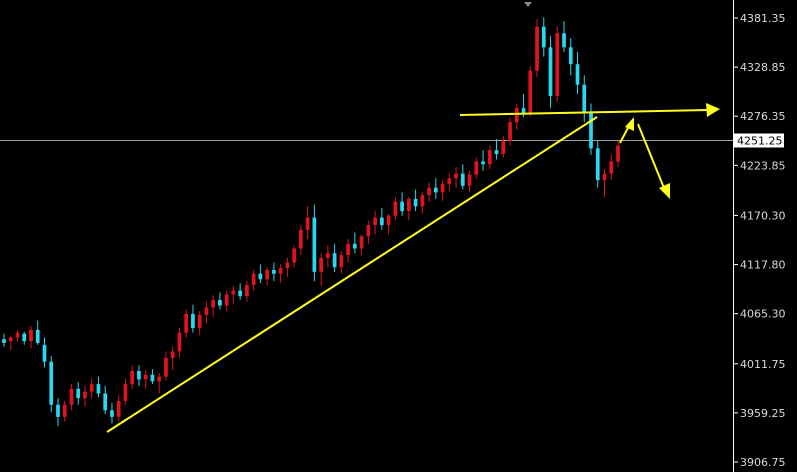 This screenshot has width=797, height=472. What do you see at coordinates (763, 18) in the screenshot?
I see `price-tick-label: 4381.35` at bounding box center [763, 18].